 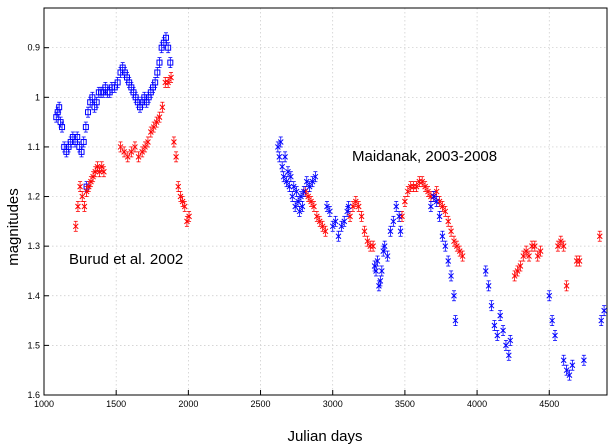 What do you see at coordinates (126, 259) in the screenshot?
I see `annotation-burud: Burud et al. 2002` at bounding box center [126, 259].